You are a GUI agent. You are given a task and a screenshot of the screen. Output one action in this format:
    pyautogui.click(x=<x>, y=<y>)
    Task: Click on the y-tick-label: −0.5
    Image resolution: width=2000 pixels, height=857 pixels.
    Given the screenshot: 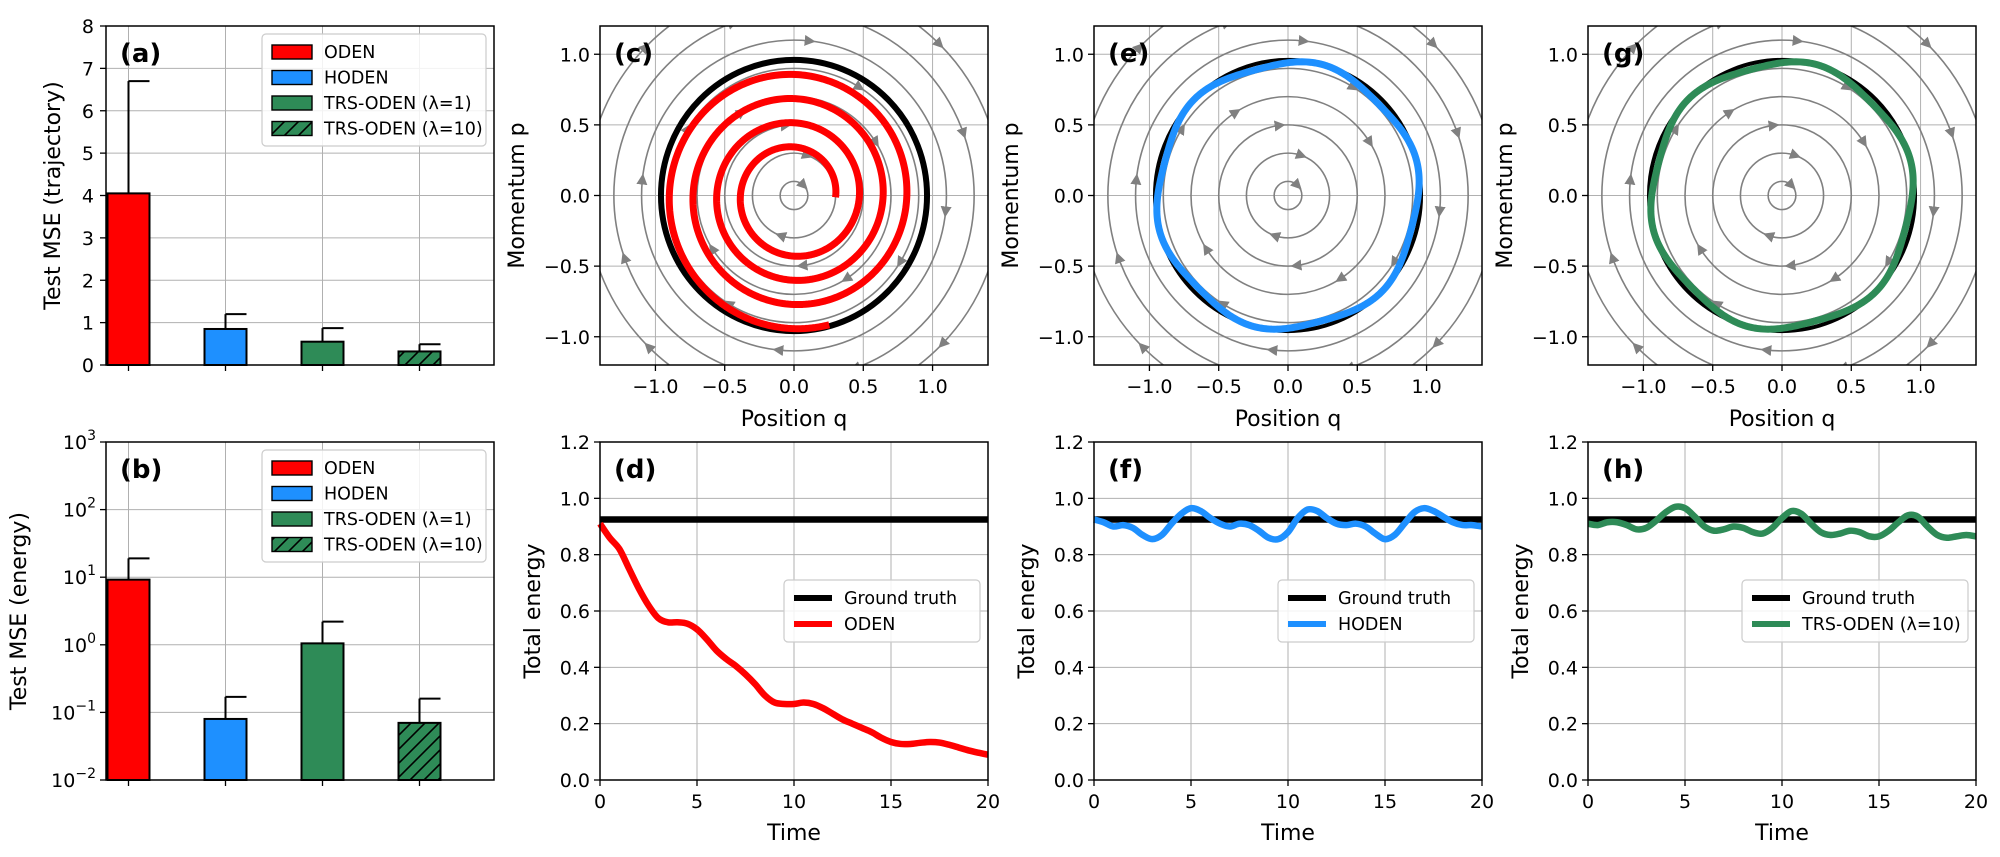 What is the action you would take?
    pyautogui.click(x=1555, y=267)
    